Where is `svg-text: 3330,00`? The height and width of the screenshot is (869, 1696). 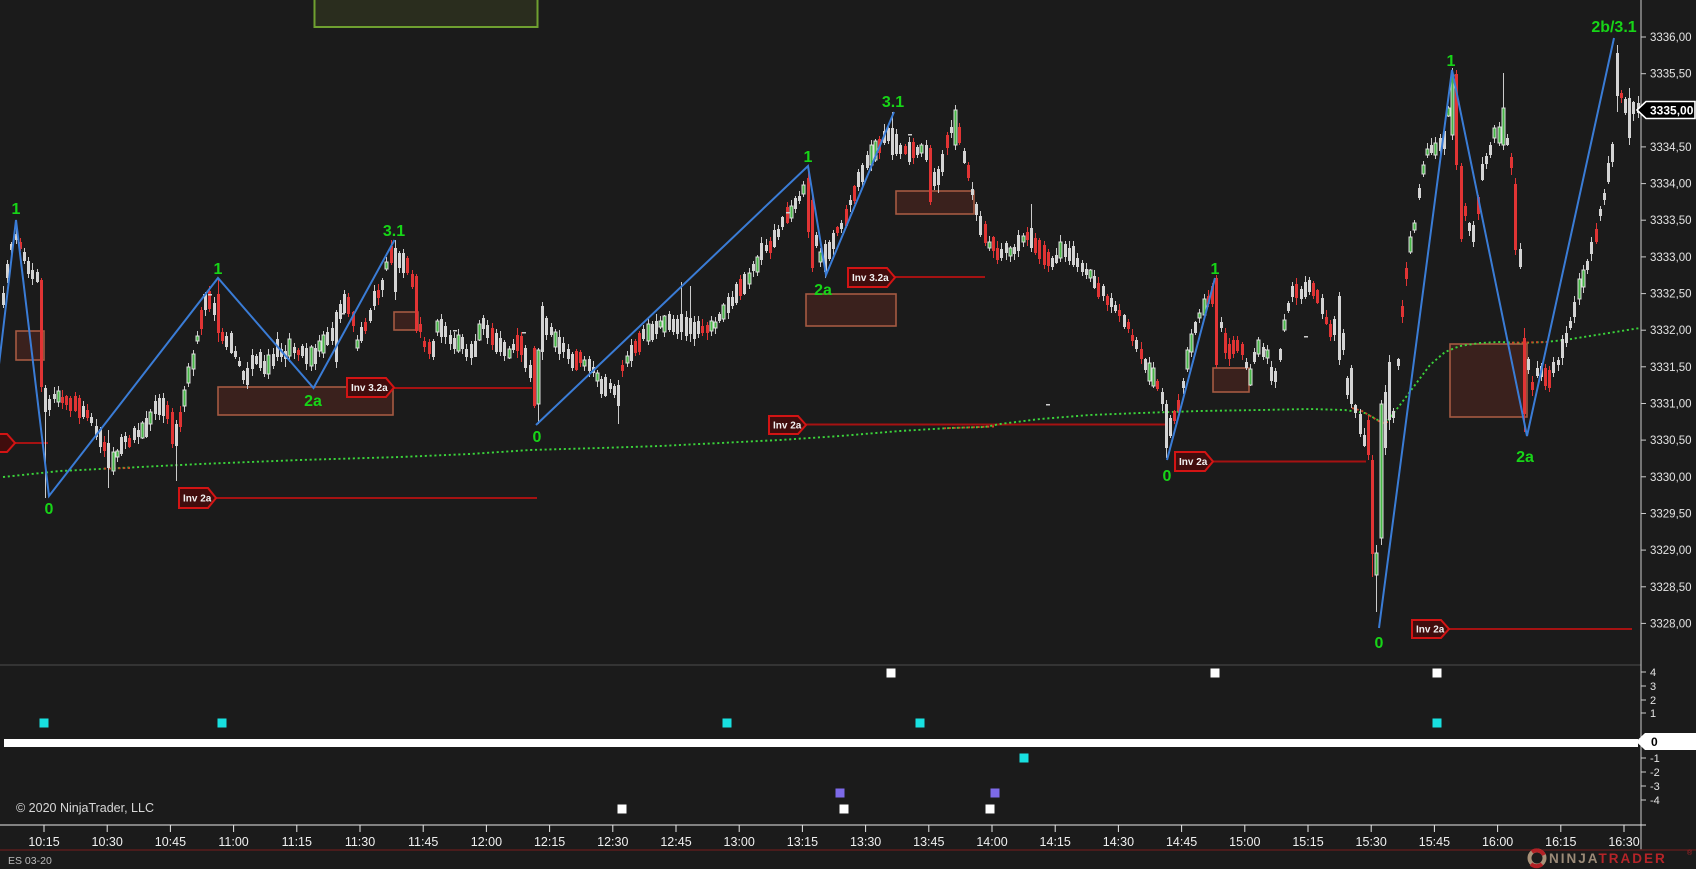 svg-text: 3330,00 is located at coordinates (1671, 478).